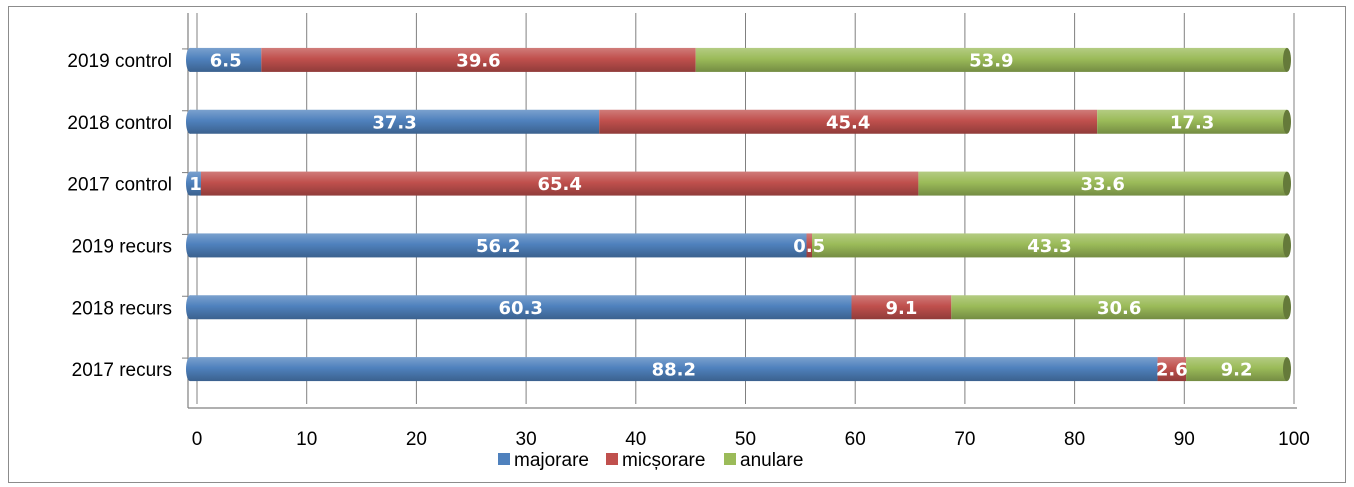  What do you see at coordinates (771, 460) in the screenshot?
I see `legend-label-anulare: anulare` at bounding box center [771, 460].